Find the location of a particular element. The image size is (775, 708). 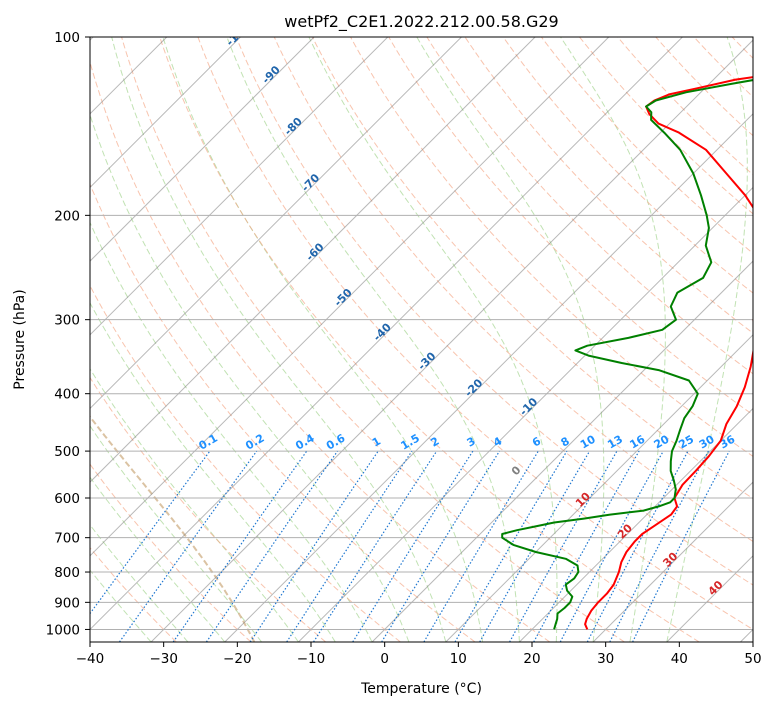

chart-title: wetPf2_C2E1.2022.212.00.58.G29 is located at coordinates (421, 22).